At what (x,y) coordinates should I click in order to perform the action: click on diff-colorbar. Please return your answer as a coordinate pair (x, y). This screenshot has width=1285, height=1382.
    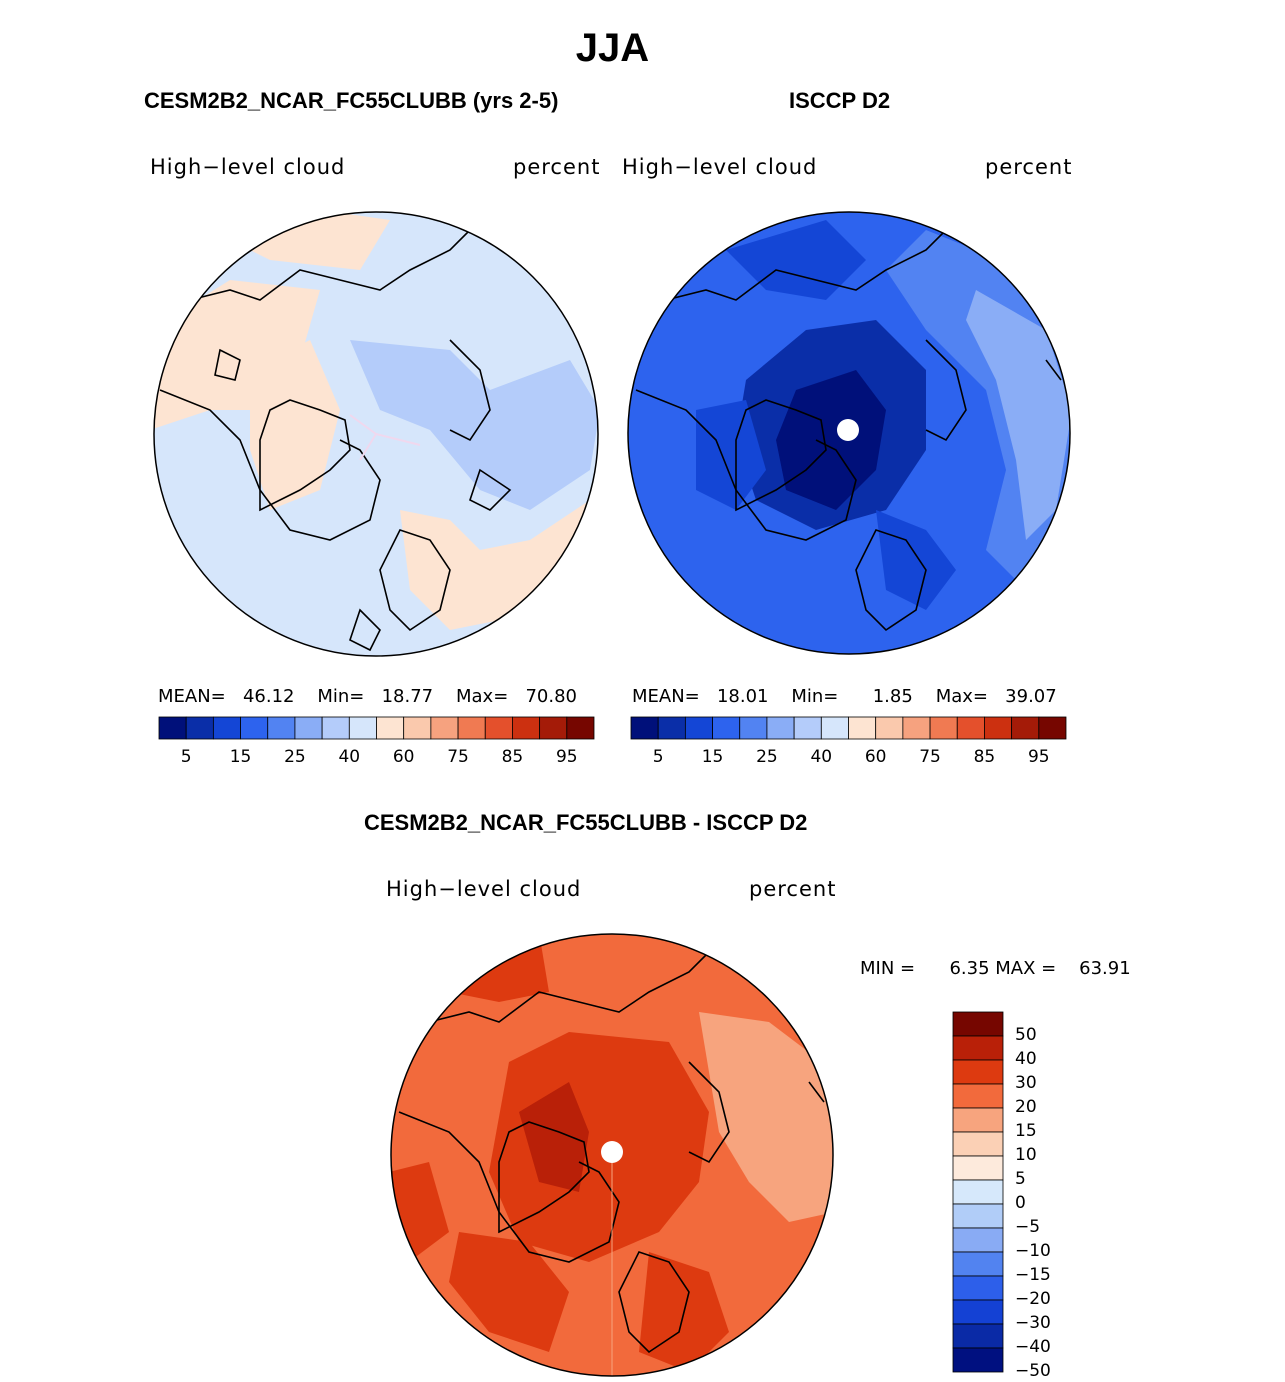
    Looking at the image, I should click on (978, 1192).